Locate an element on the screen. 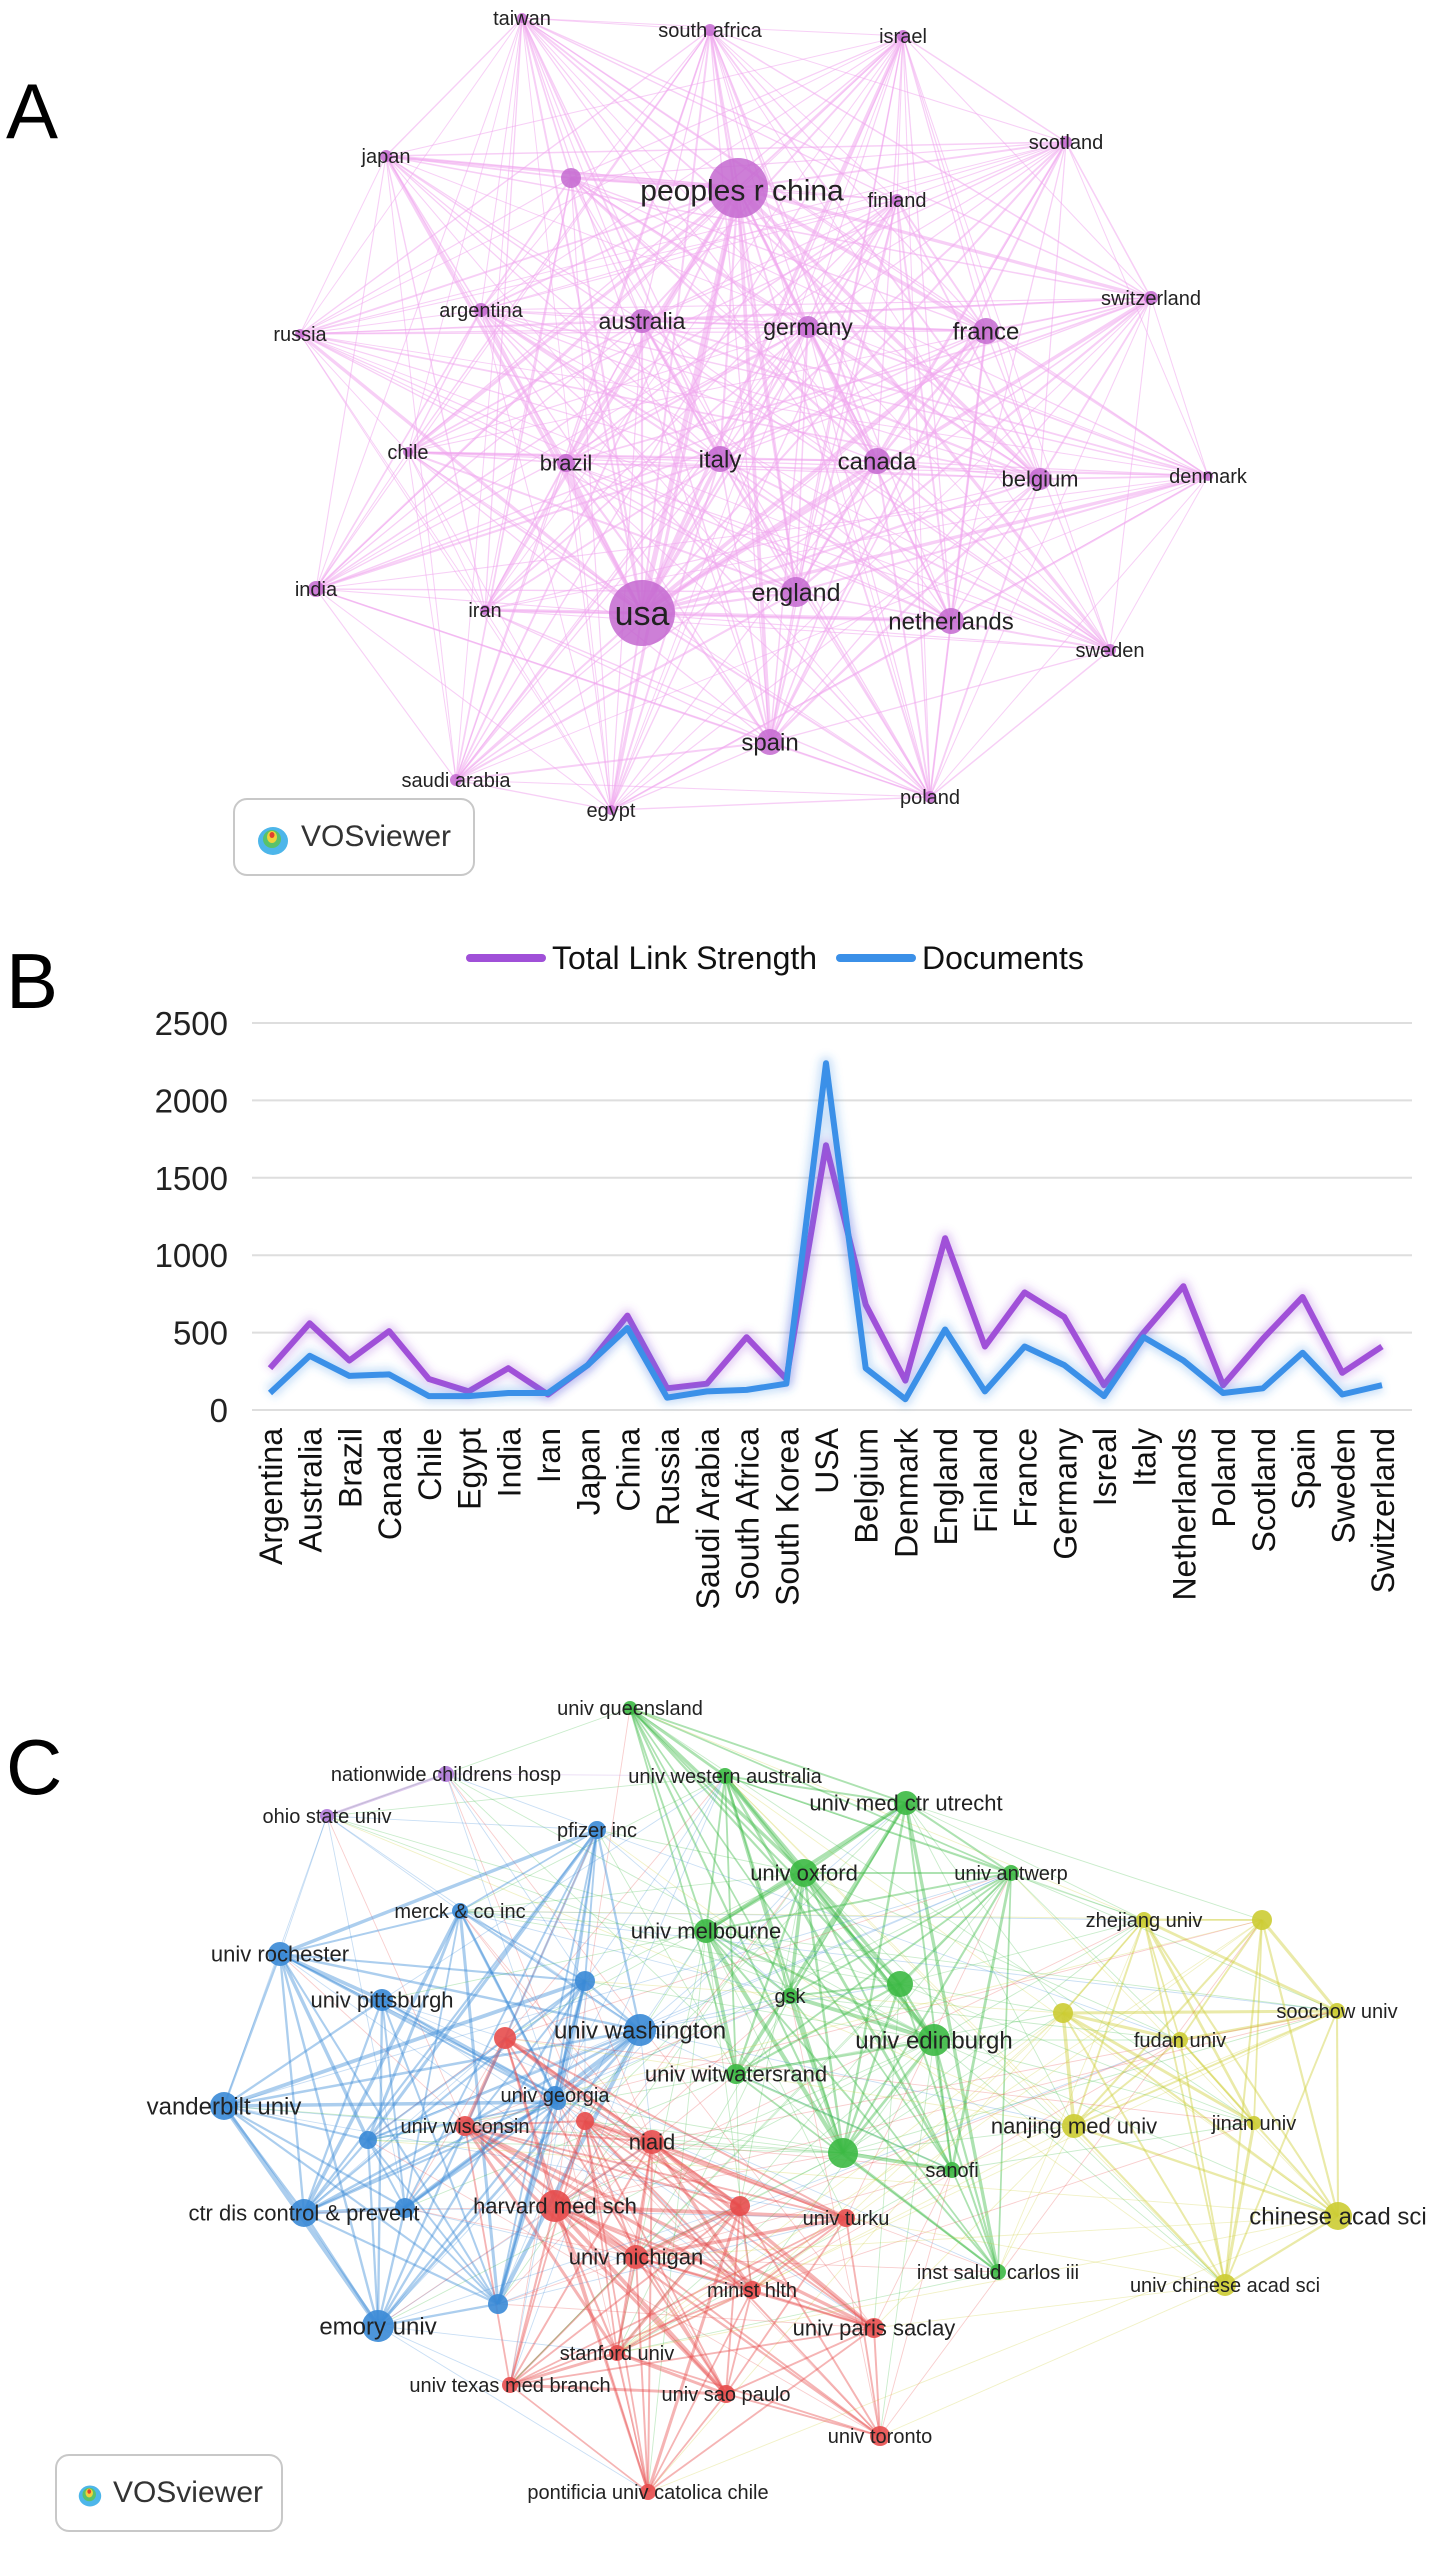 The image size is (1429, 2556). x-tick-label: Belgium is located at coordinates (867, 1486).